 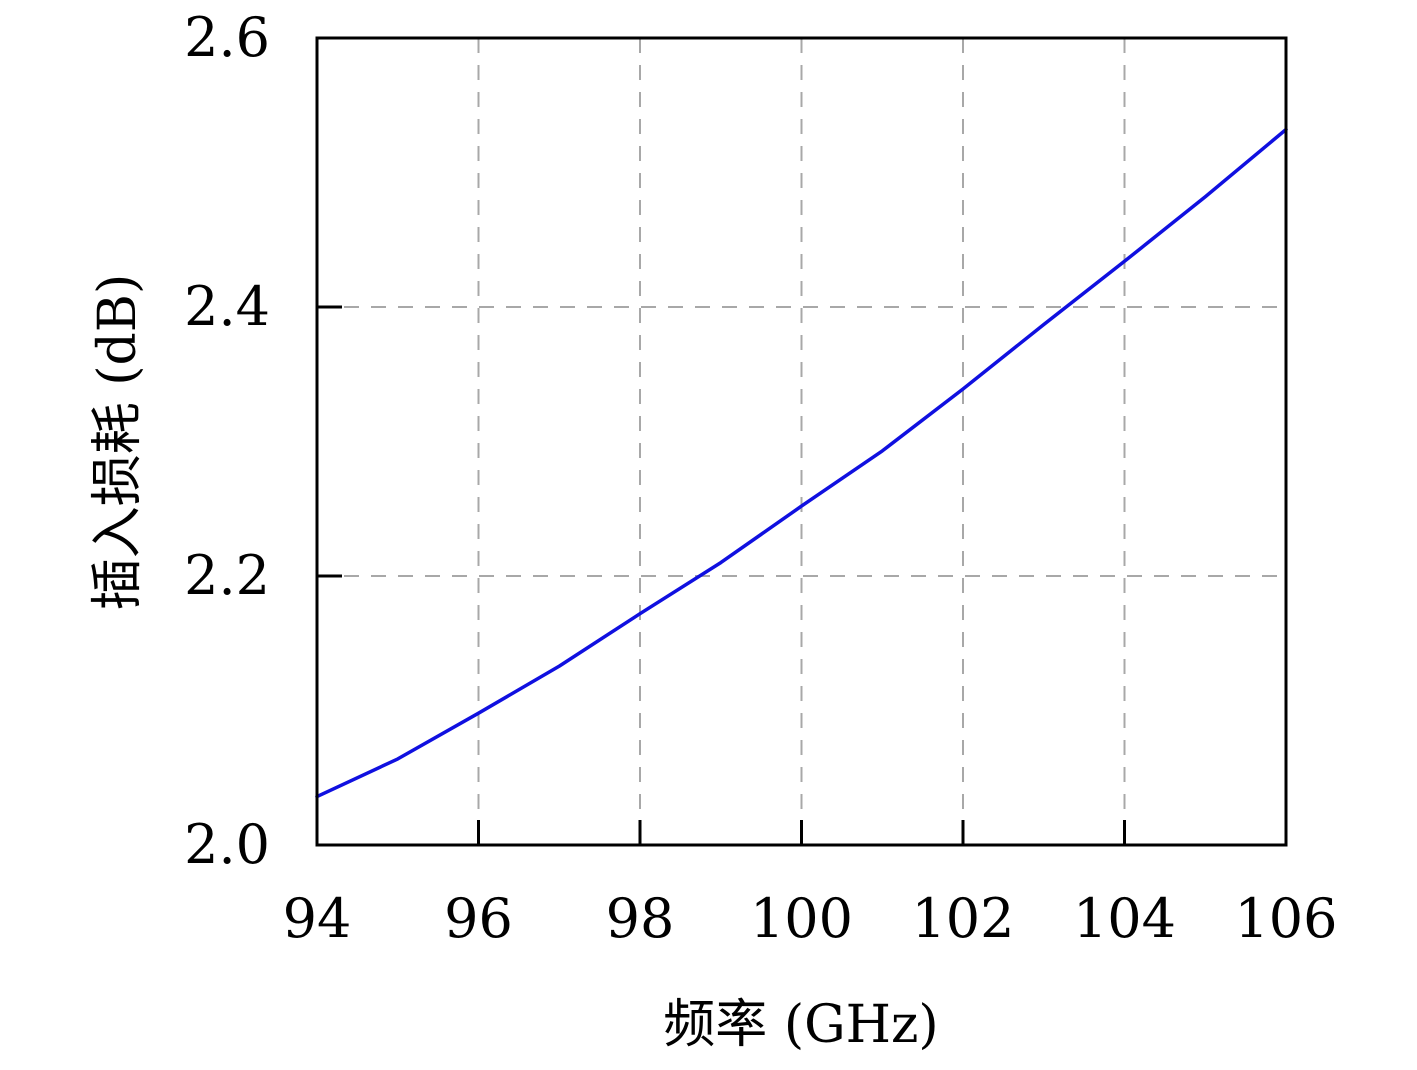 I want to click on y-axis-title: 插入损耗 (dB), so click(x=118, y=442).